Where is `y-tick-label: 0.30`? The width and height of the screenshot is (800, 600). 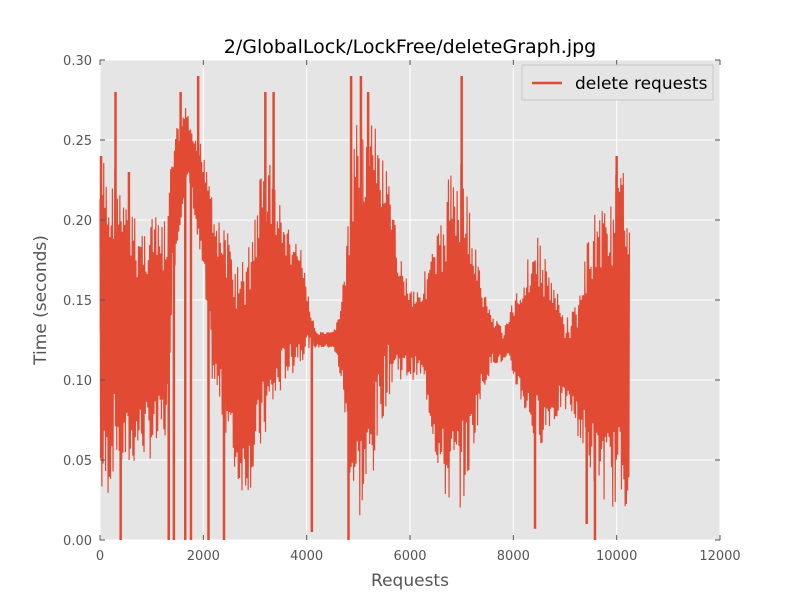
y-tick-label: 0.30 is located at coordinates (77, 61).